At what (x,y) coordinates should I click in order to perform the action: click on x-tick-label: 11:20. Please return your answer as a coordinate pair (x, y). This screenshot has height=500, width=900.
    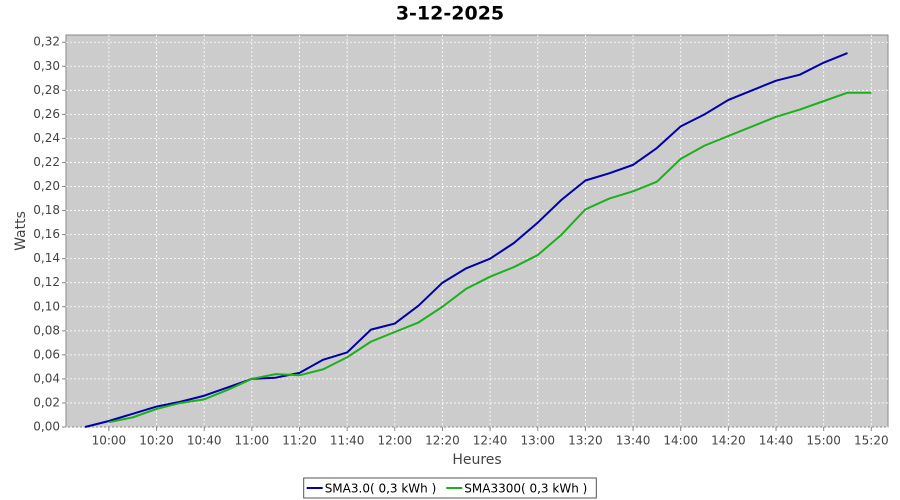
    Looking at the image, I should click on (299, 441).